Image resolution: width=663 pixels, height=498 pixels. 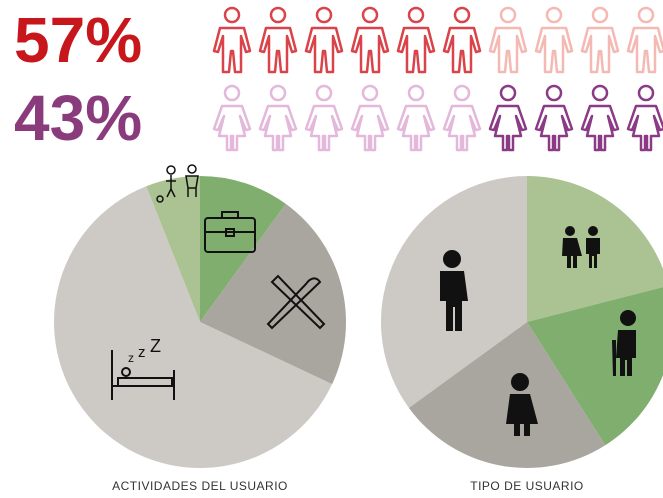 What do you see at coordinates (143, 368) in the screenshot?
I see `bed-icon: z z Z` at bounding box center [143, 368].